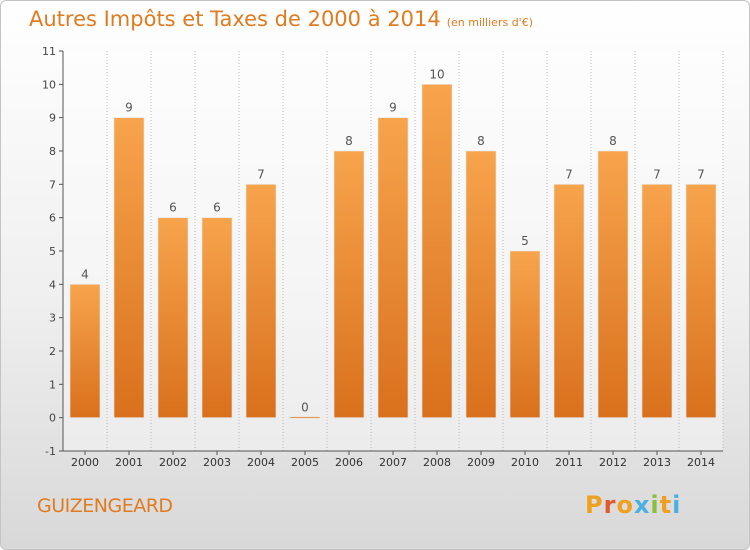  I want to click on x-tick-label: 2004, so click(261, 462).